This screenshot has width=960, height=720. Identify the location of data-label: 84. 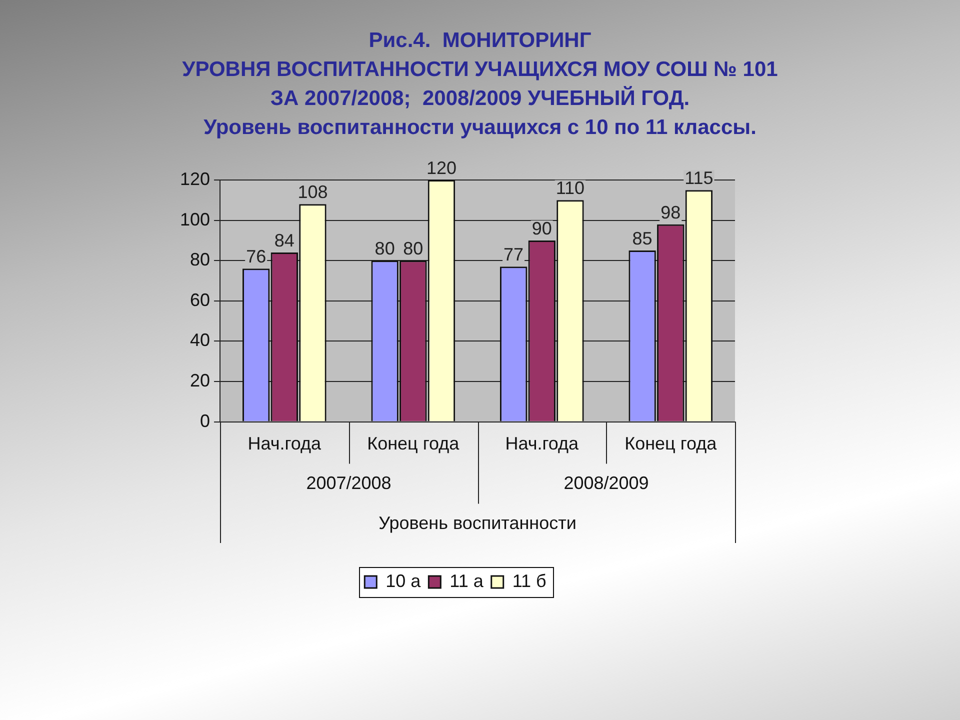
(284, 240).